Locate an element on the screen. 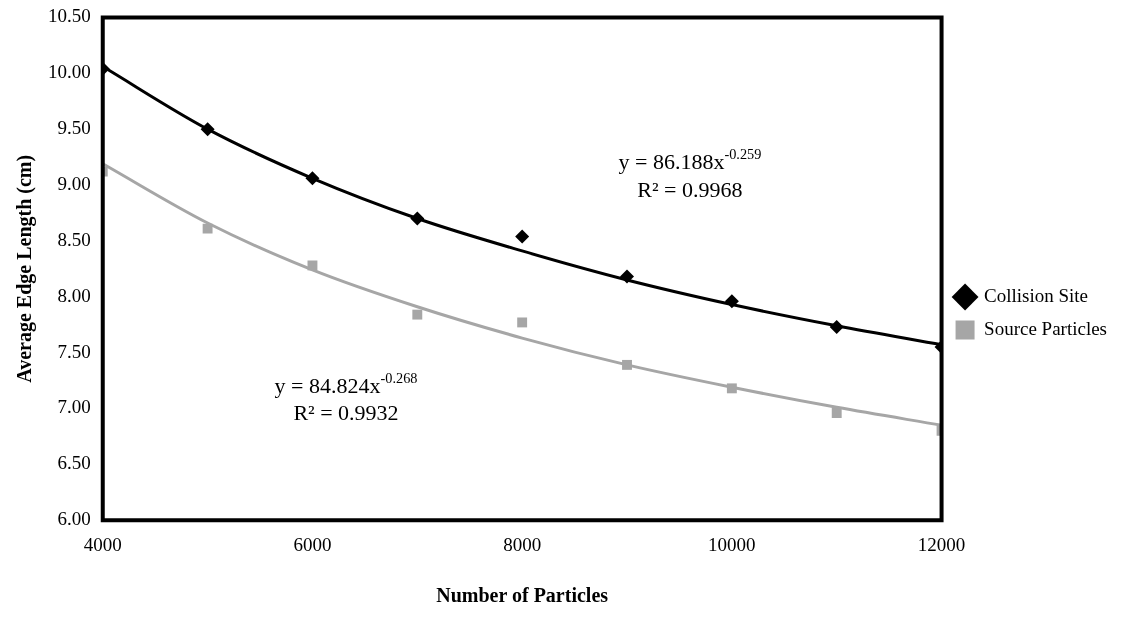 This screenshot has height=623, width=1127. y-tick-label: 8.00 is located at coordinates (74, 295).